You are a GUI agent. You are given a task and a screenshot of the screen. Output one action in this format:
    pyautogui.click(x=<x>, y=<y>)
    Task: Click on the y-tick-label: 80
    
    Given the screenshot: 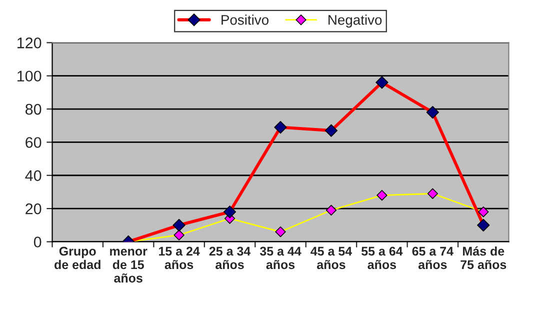 What is the action you would take?
    pyautogui.click(x=34, y=109)
    